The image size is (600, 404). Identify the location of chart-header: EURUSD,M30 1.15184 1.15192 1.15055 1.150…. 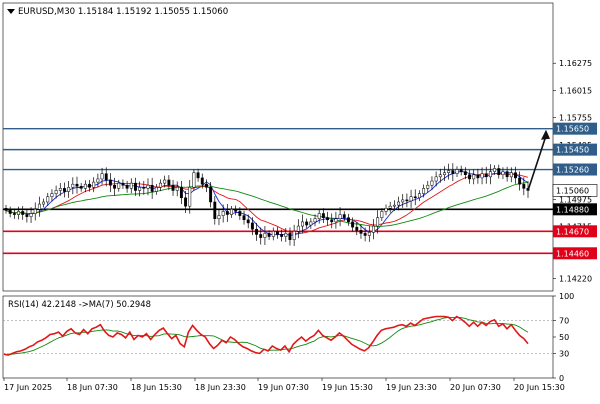
(117, 12).